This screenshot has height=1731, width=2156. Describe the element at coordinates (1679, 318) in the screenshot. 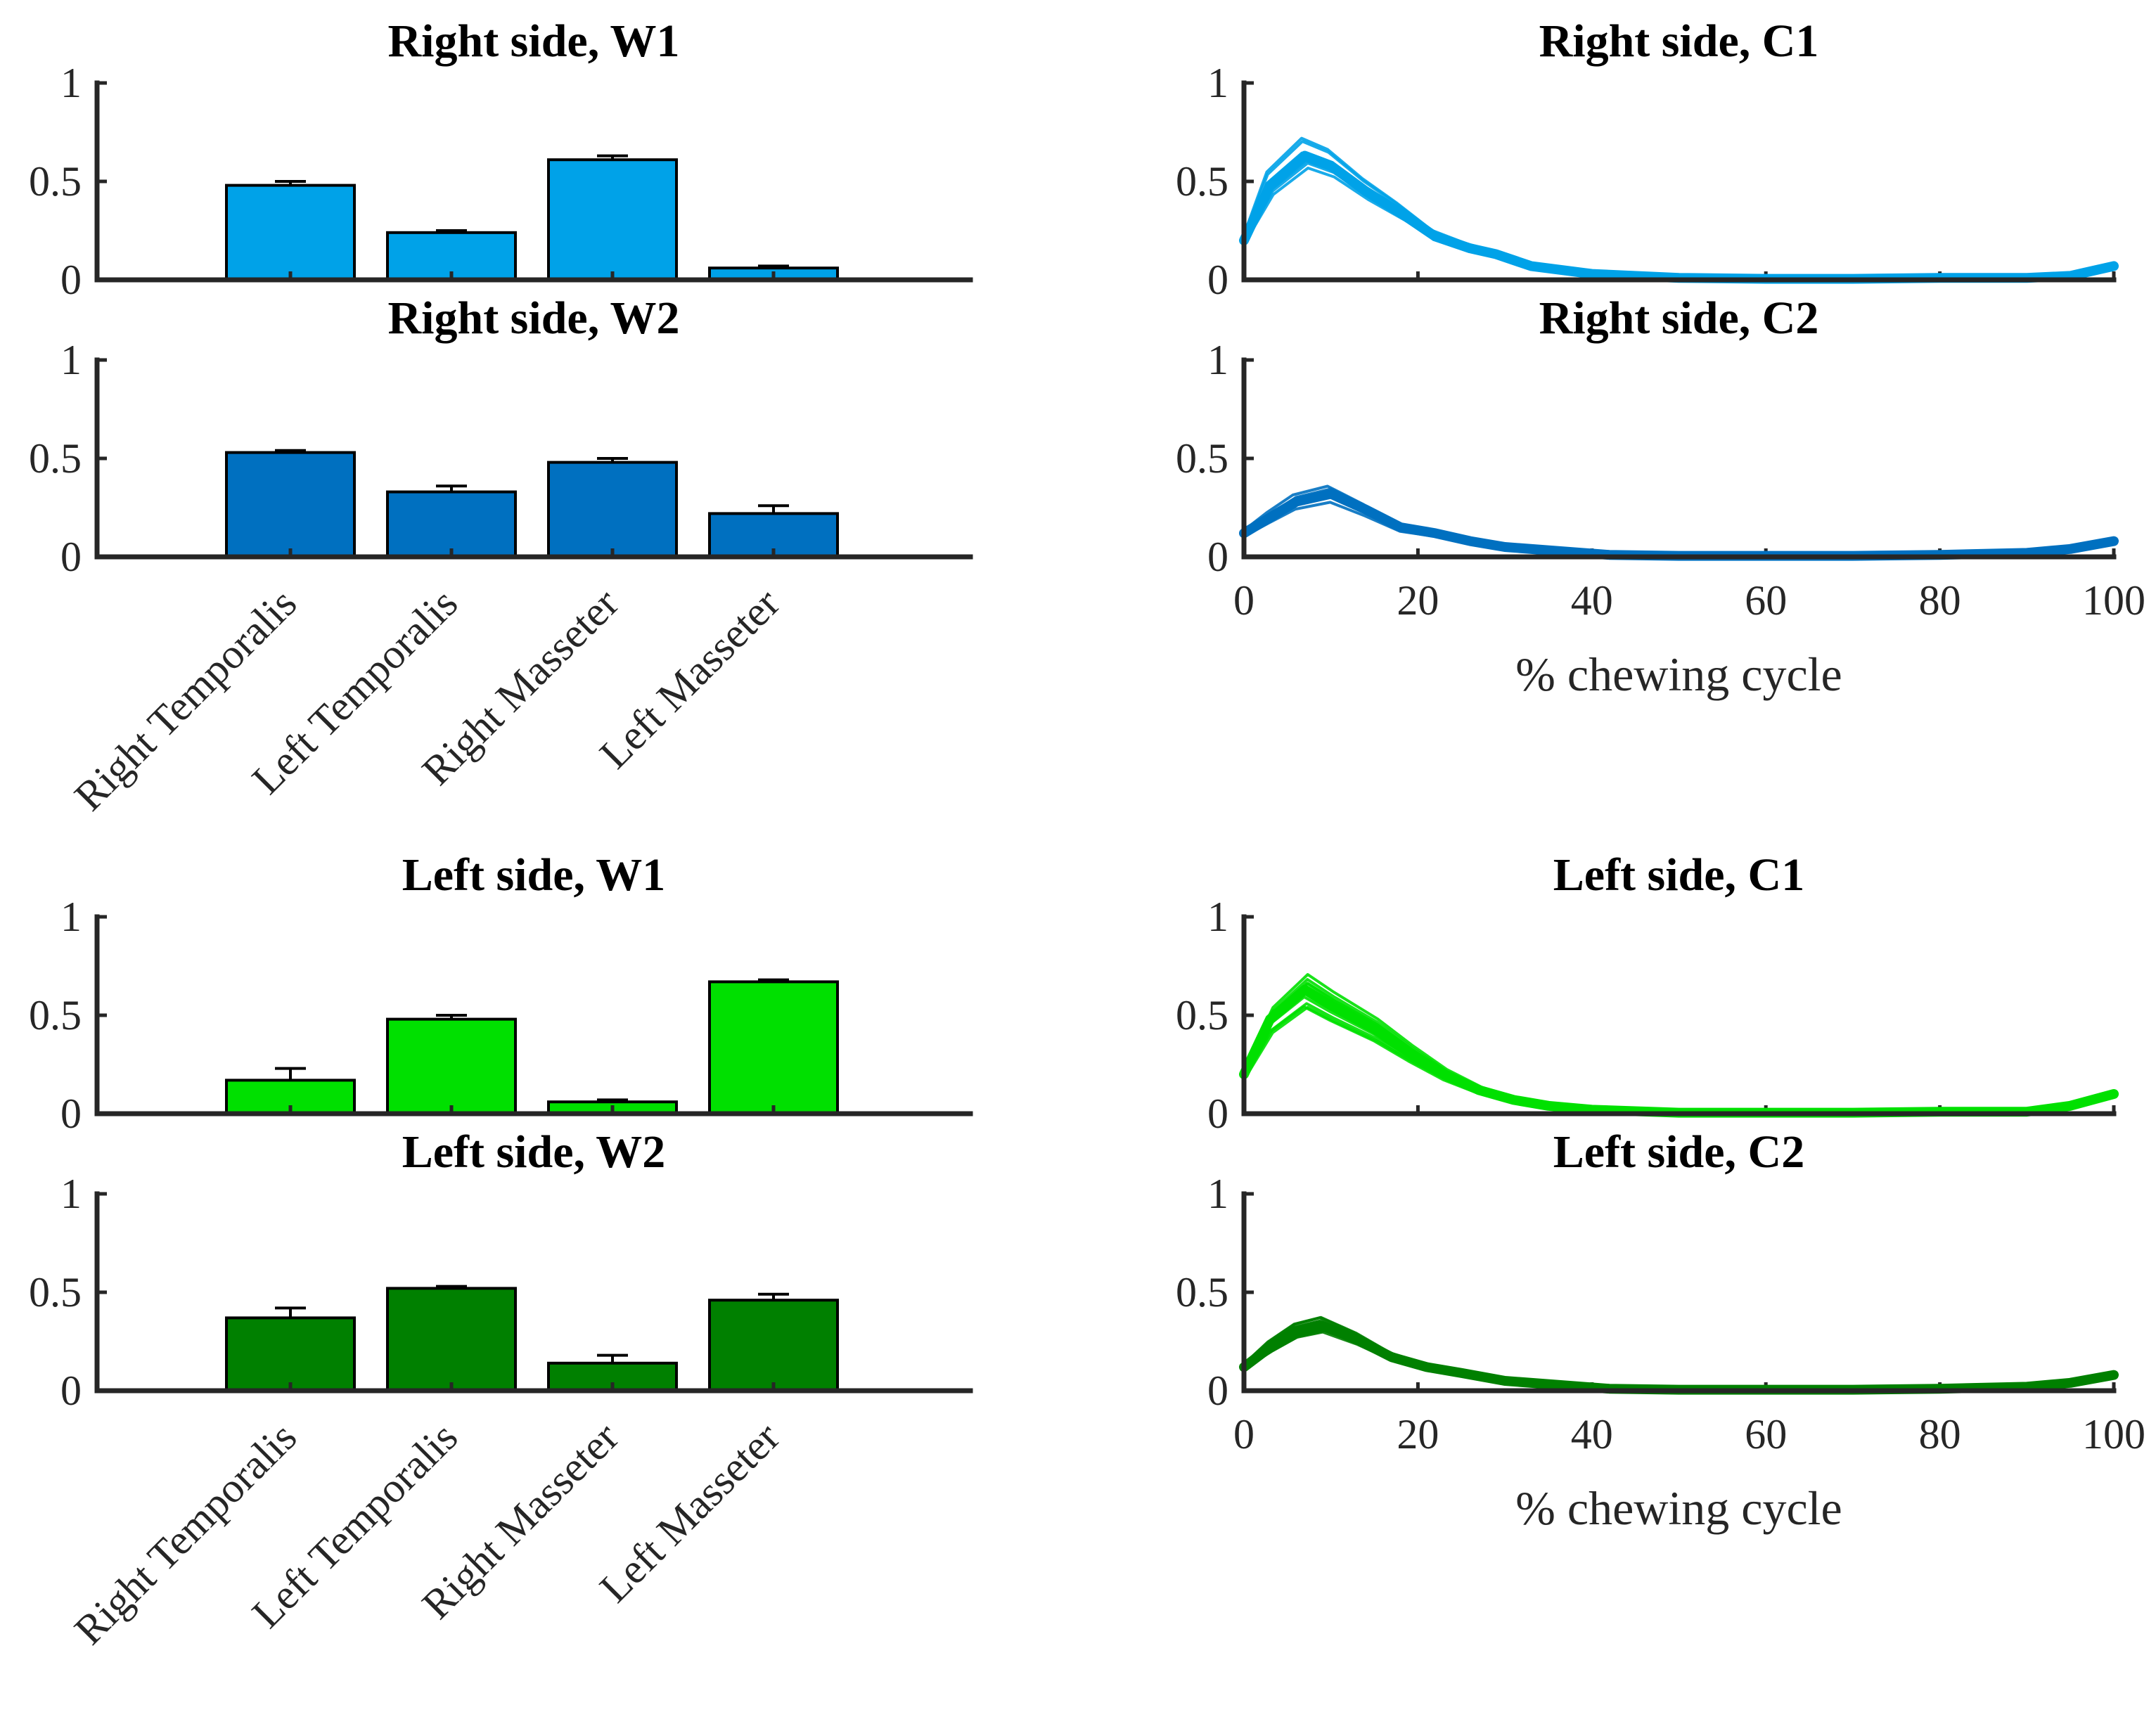

I see `chart-title: Right side, C2` at that location.